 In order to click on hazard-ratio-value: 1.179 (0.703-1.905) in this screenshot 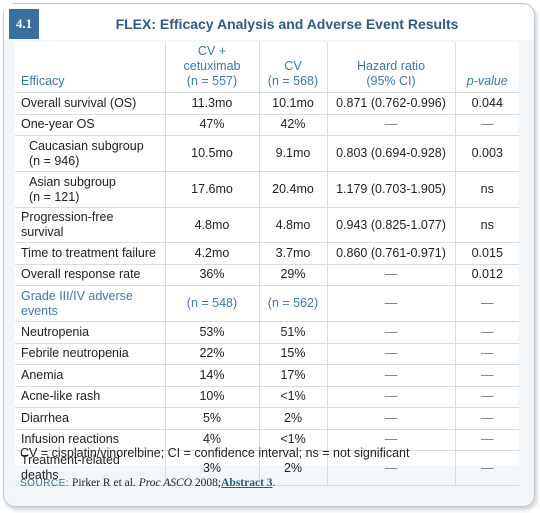, I will do `click(391, 189)`.